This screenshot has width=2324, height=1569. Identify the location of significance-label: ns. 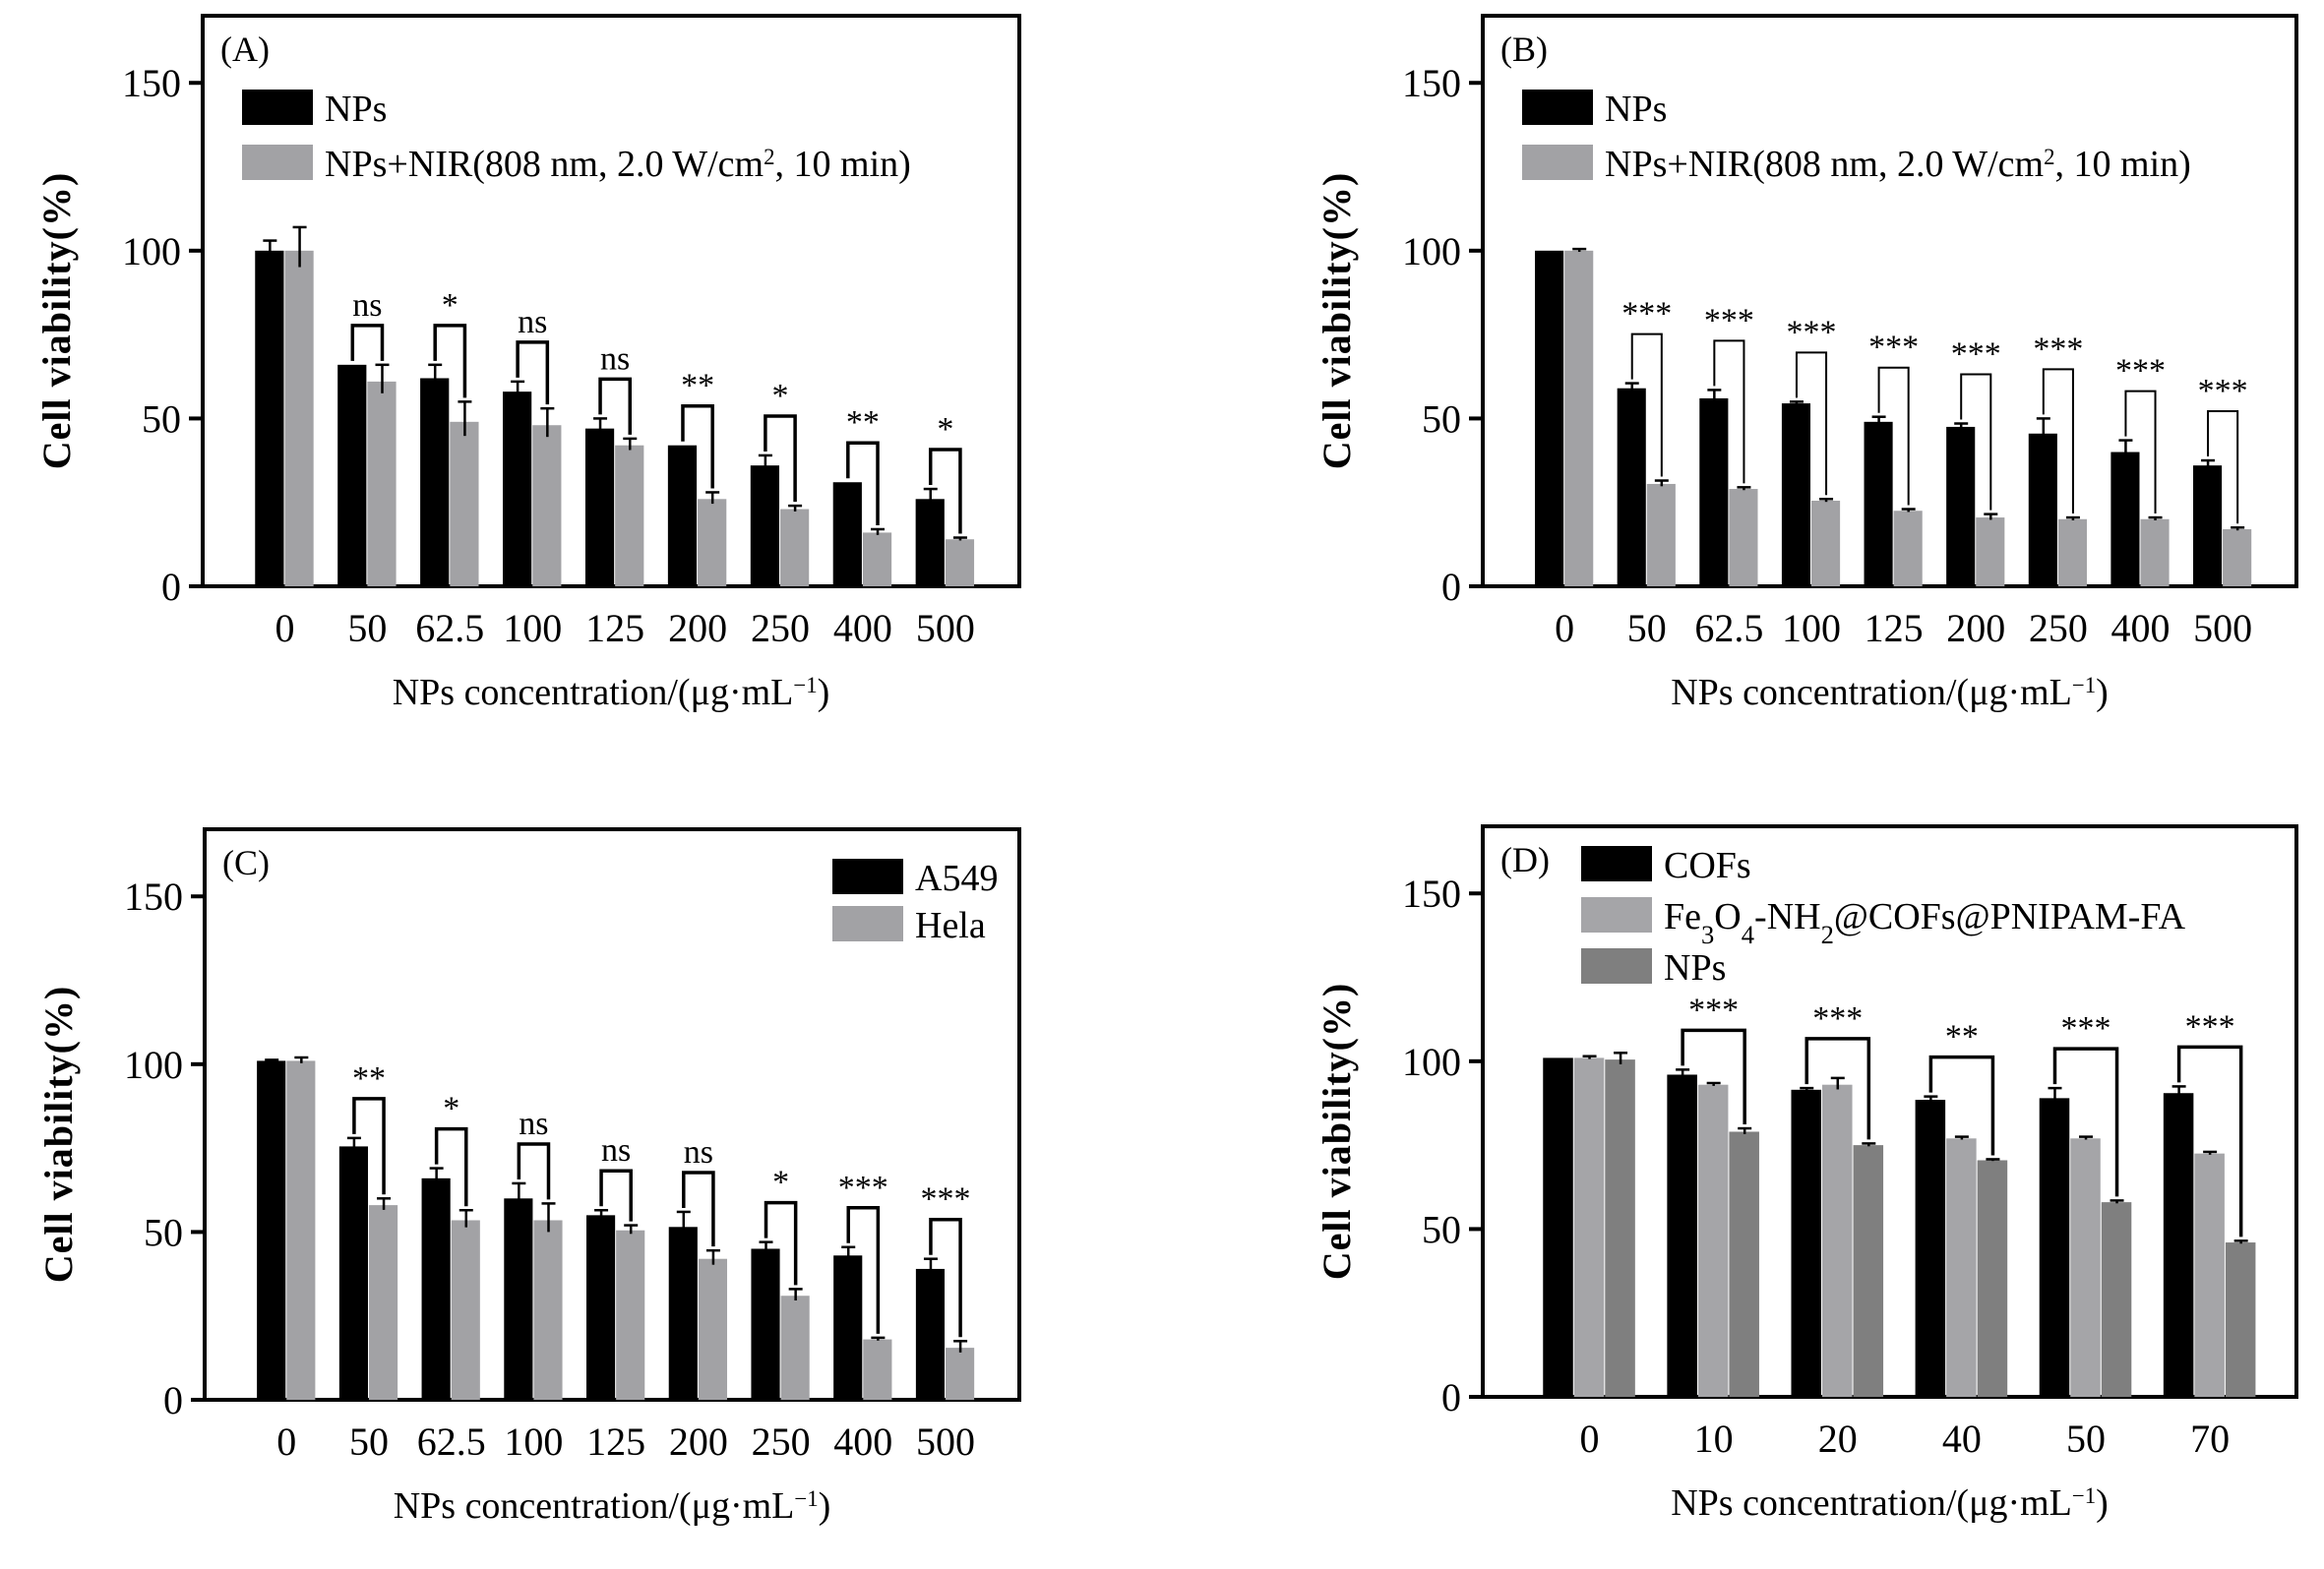
(615, 359).